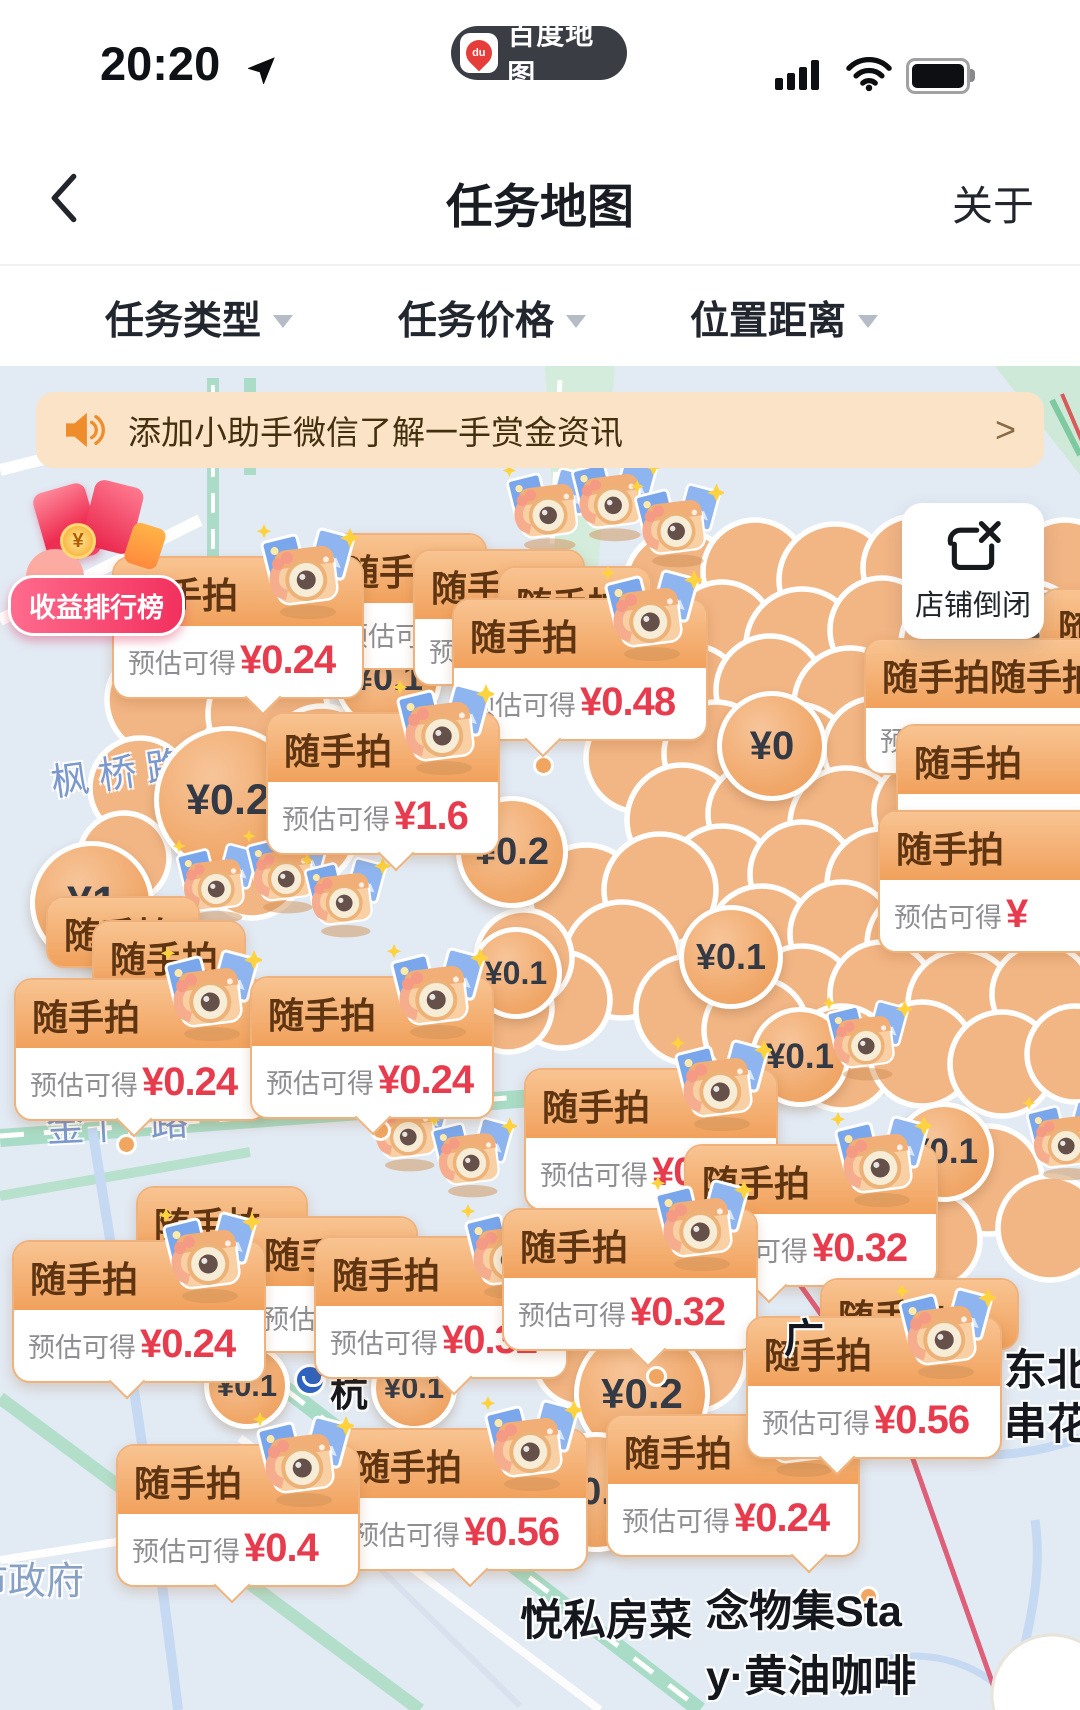 The width and height of the screenshot is (1080, 1710). I want to click on status-time: 20:20, so click(160, 63).